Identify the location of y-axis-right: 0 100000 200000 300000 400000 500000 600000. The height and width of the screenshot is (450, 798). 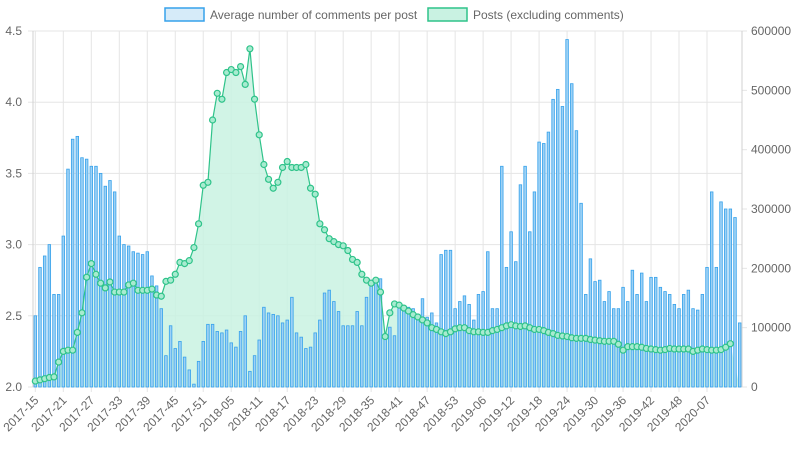
(771, 209).